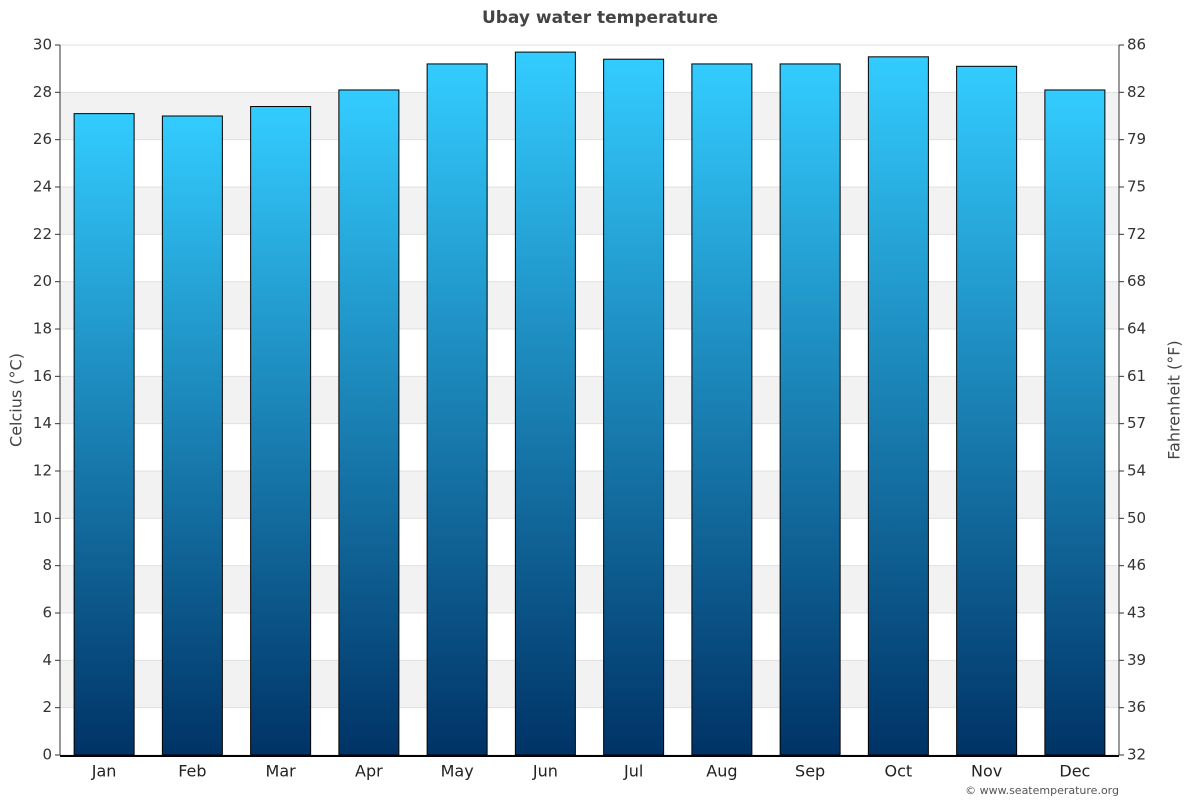  I want to click on y2-tick-label: 72, so click(1136, 234).